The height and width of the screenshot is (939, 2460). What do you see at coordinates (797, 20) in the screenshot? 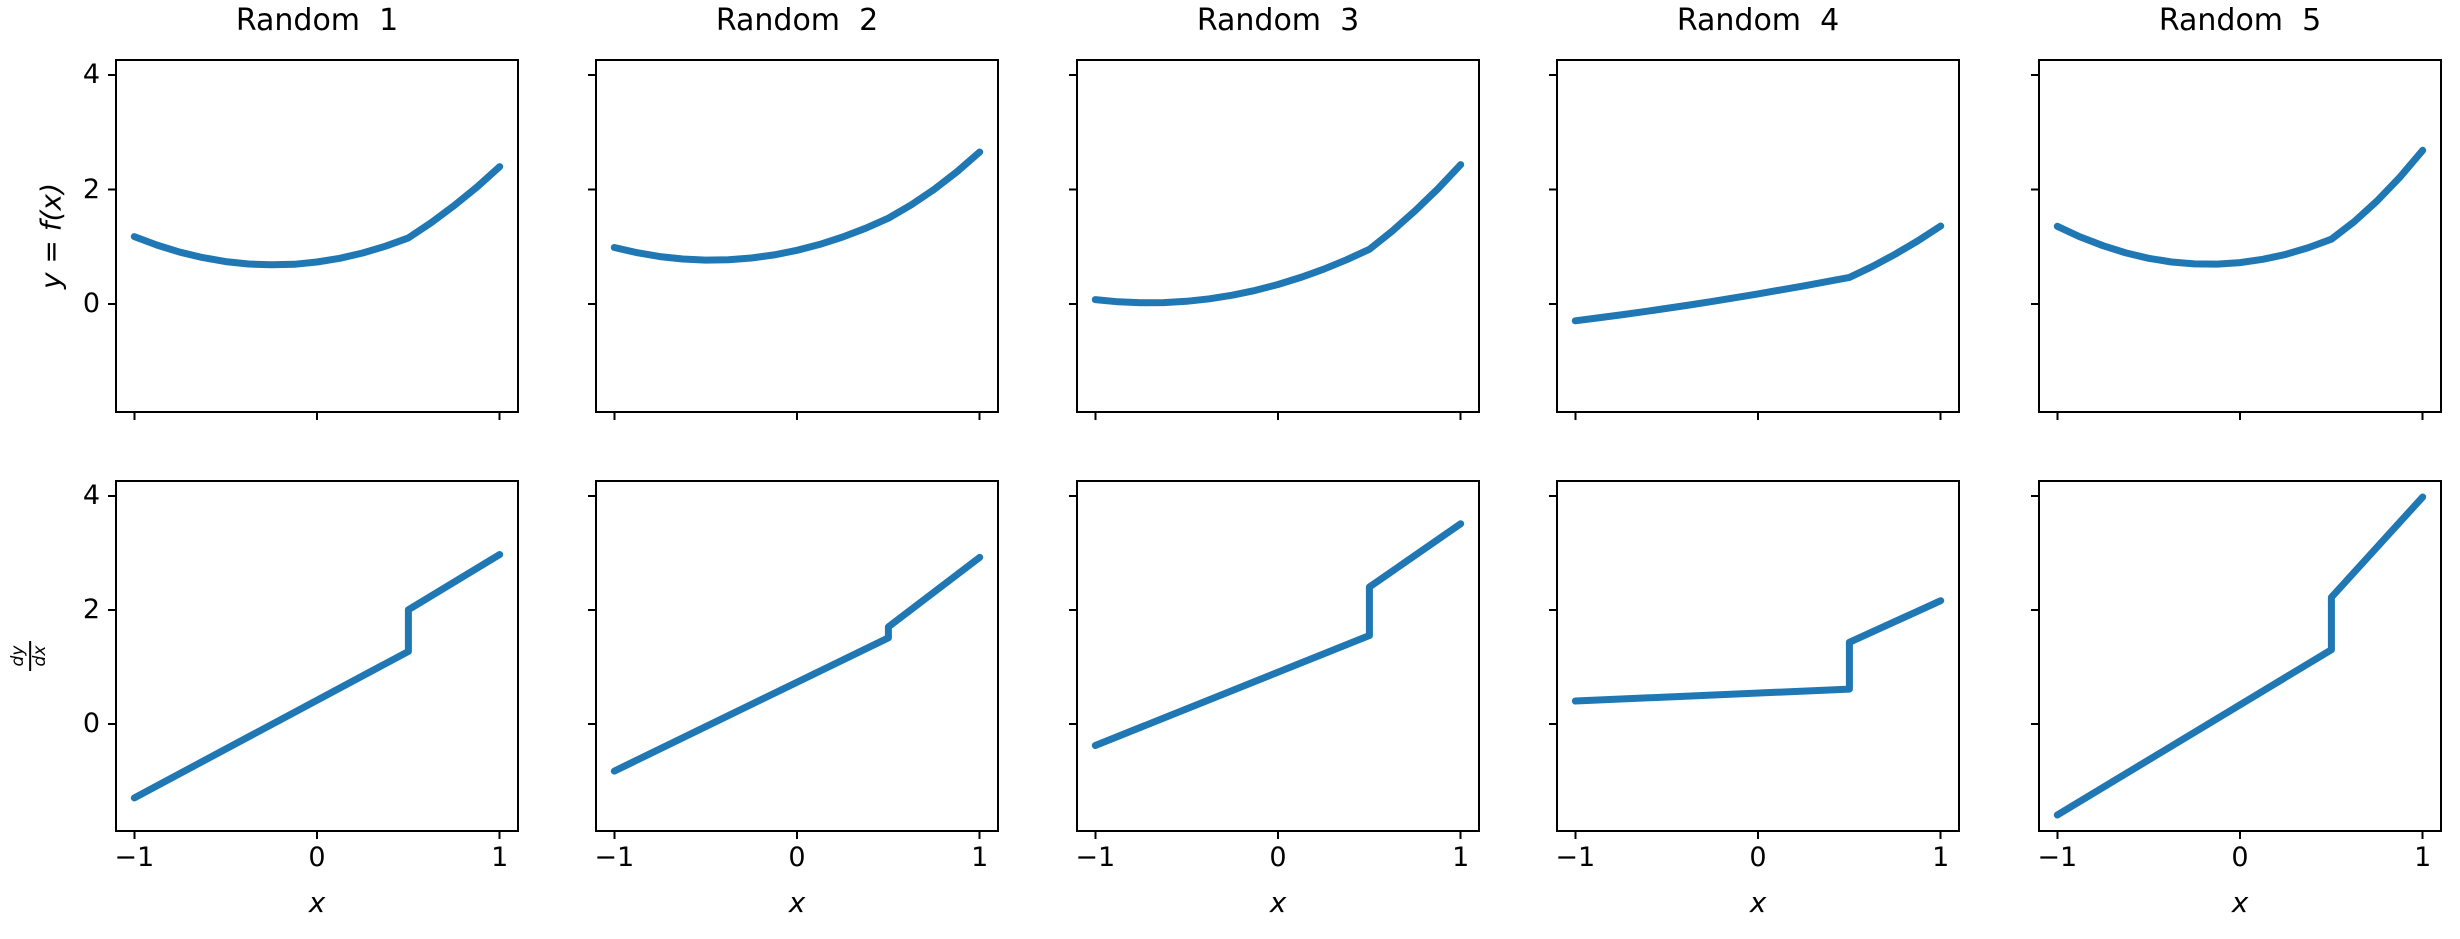
I see `subplot-title-2: Random 2` at bounding box center [797, 20].